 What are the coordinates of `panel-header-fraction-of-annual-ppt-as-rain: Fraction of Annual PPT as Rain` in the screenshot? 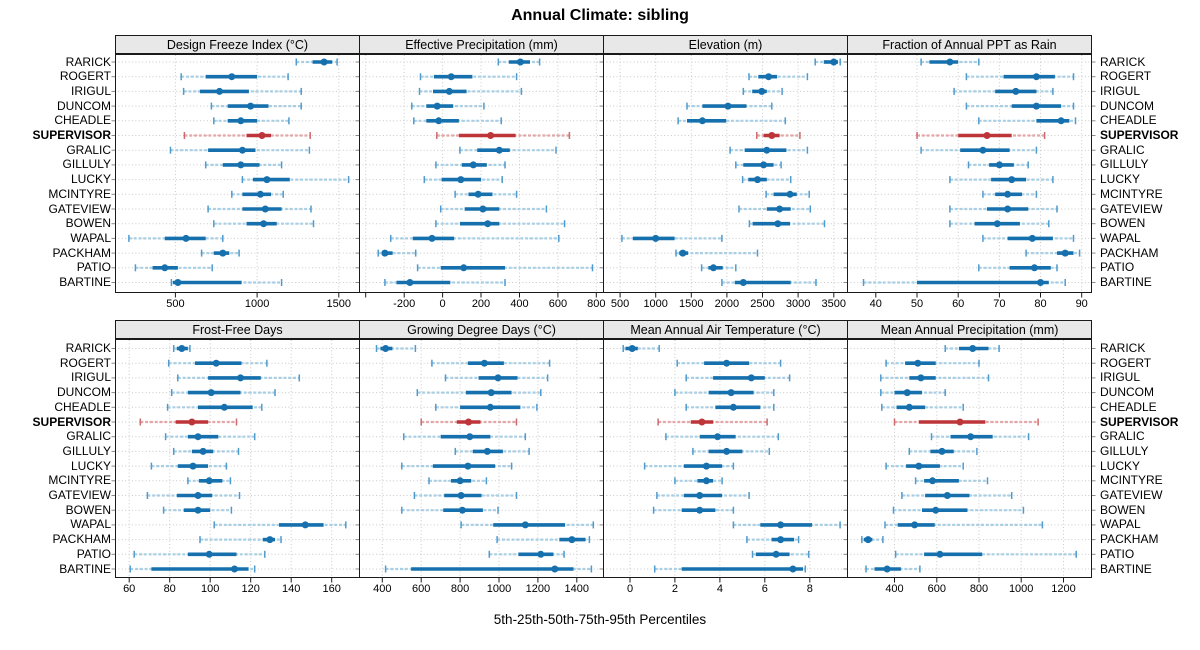 It's located at (969, 44).